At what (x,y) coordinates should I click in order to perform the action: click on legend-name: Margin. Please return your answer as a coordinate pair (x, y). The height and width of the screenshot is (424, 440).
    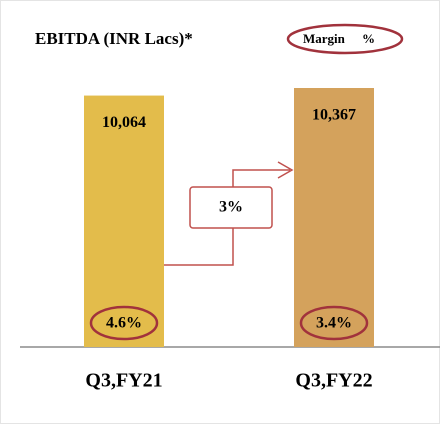
    Looking at the image, I should click on (324, 38).